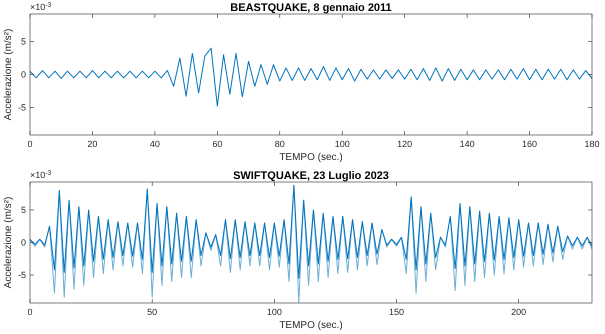 The height and width of the screenshot is (334, 605). What do you see at coordinates (396, 312) in the screenshot?
I see `x-tick-label: 150` at bounding box center [396, 312].